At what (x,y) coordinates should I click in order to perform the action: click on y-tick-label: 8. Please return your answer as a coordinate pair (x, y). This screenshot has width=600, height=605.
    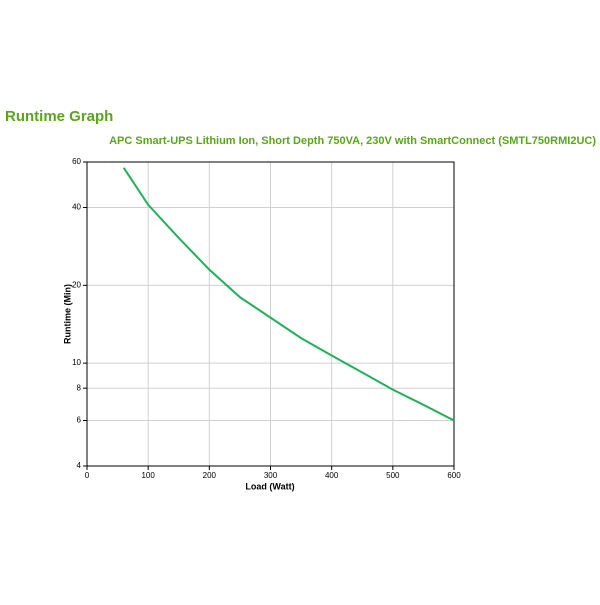
    Looking at the image, I should click on (79, 387).